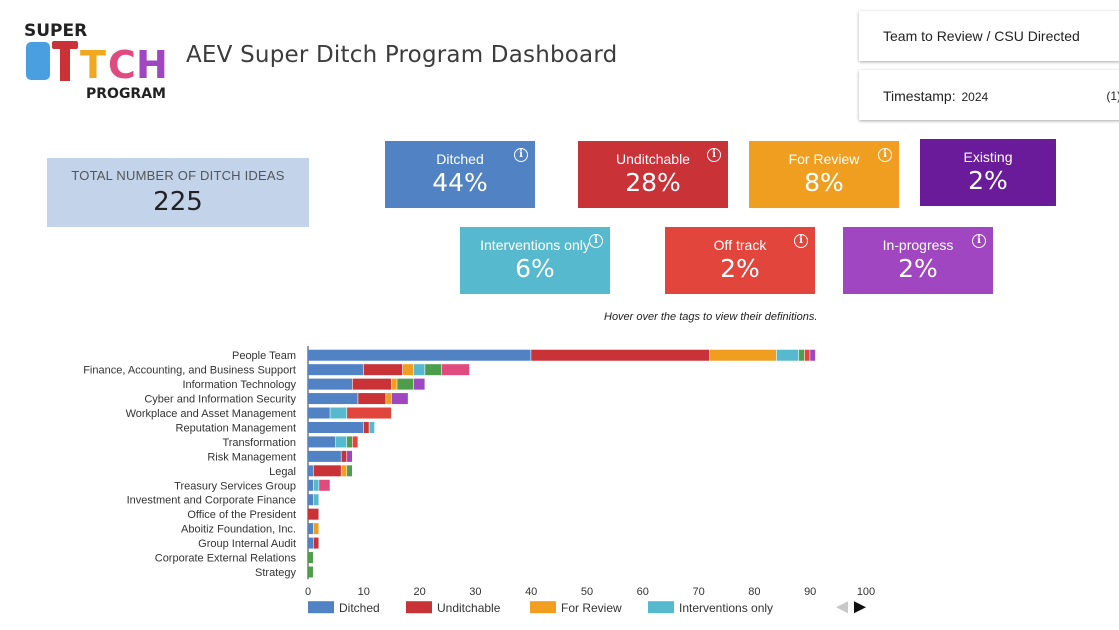  Describe the element at coordinates (981, 36) in the screenshot. I see `team-filter-label: Team to Review / CSU Directed` at that location.